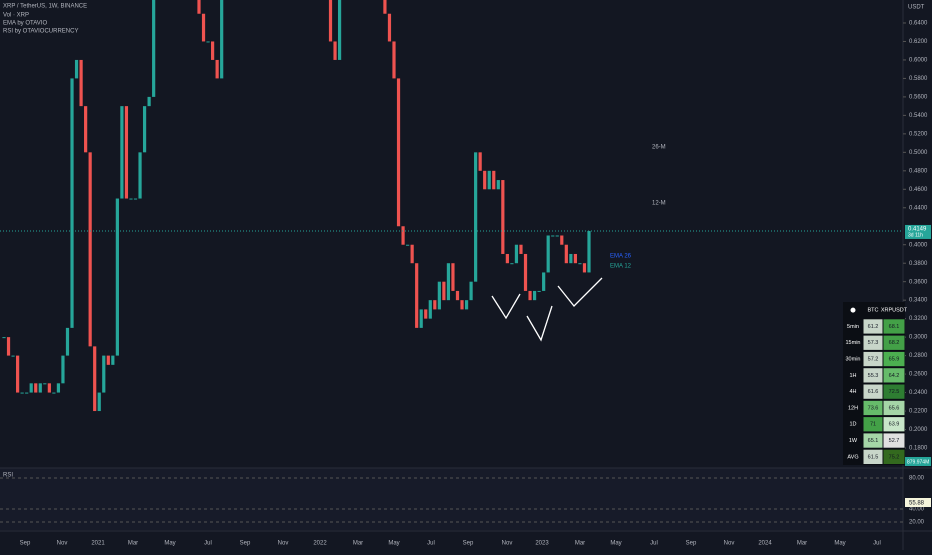 This screenshot has height=555, width=932. I want to click on table-value: 75.2, so click(894, 457).